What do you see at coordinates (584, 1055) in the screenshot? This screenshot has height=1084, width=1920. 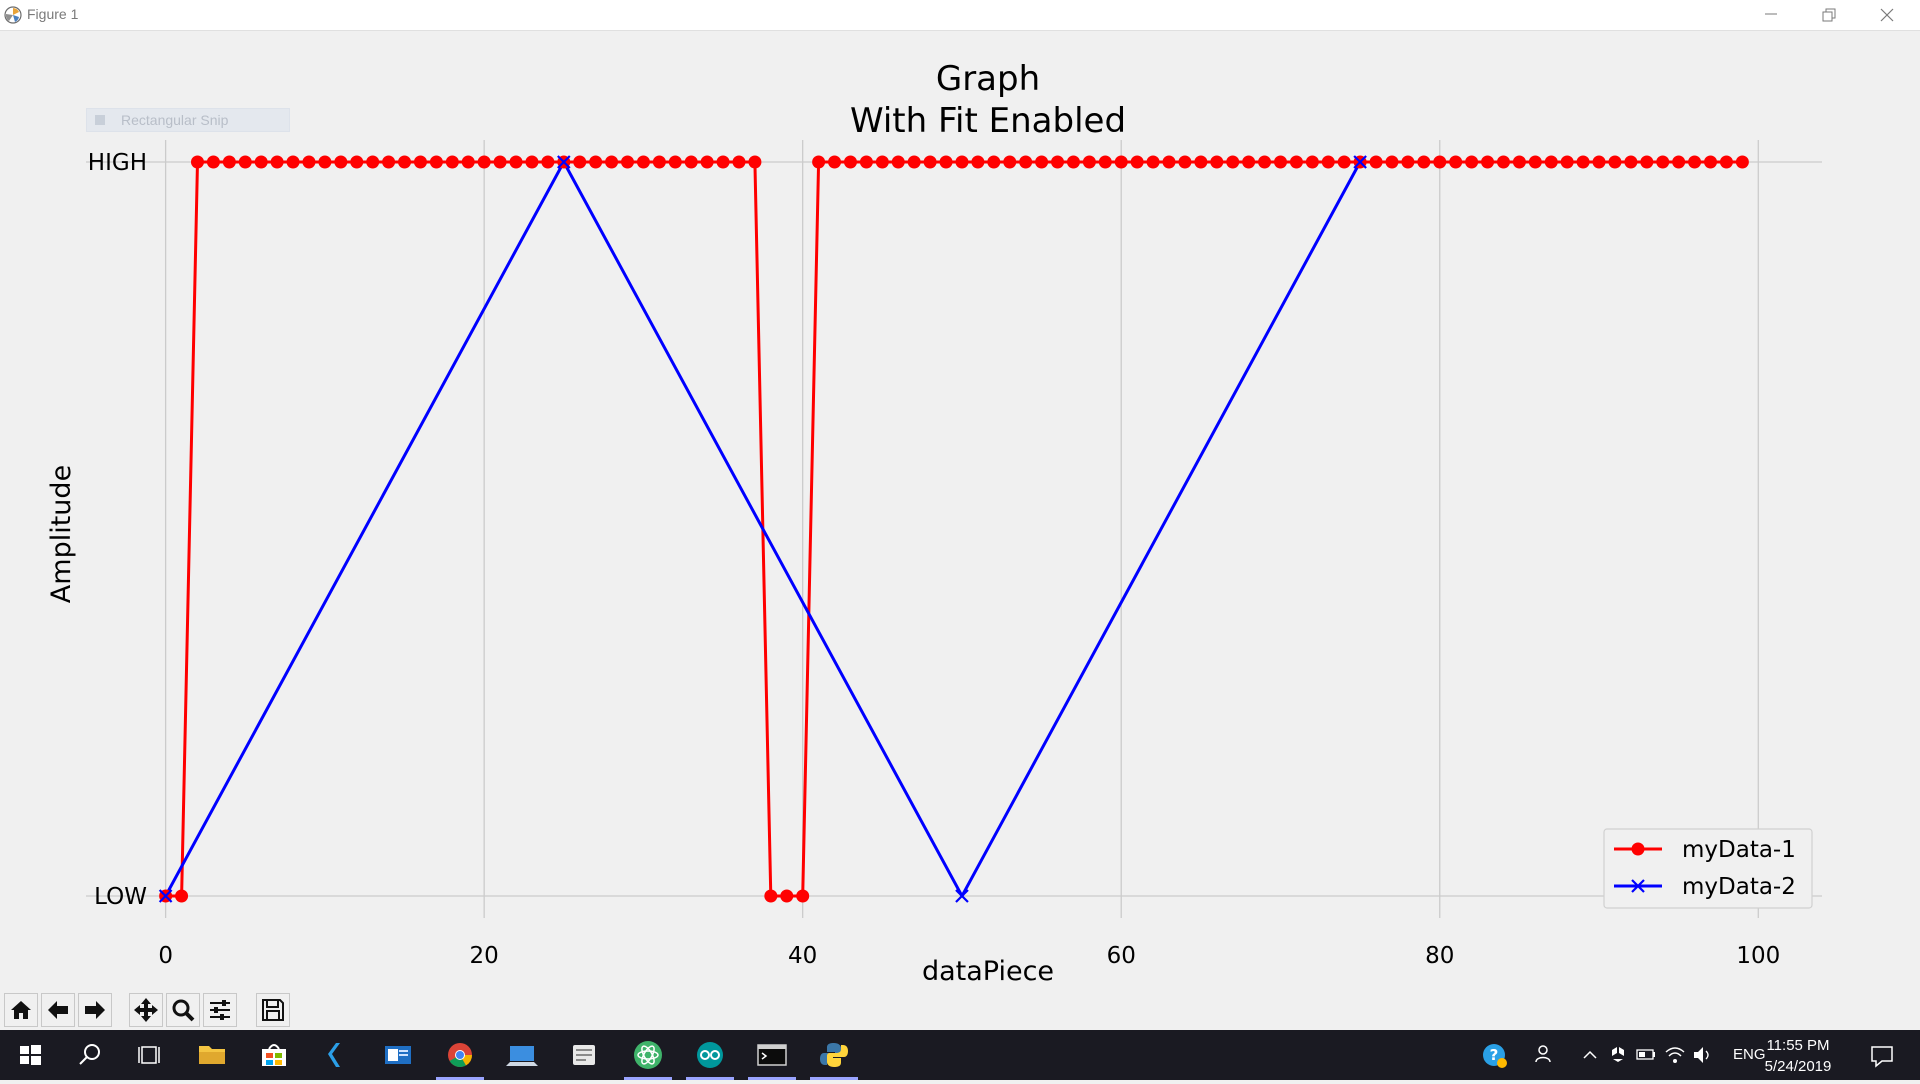 I see `app-button` at bounding box center [584, 1055].